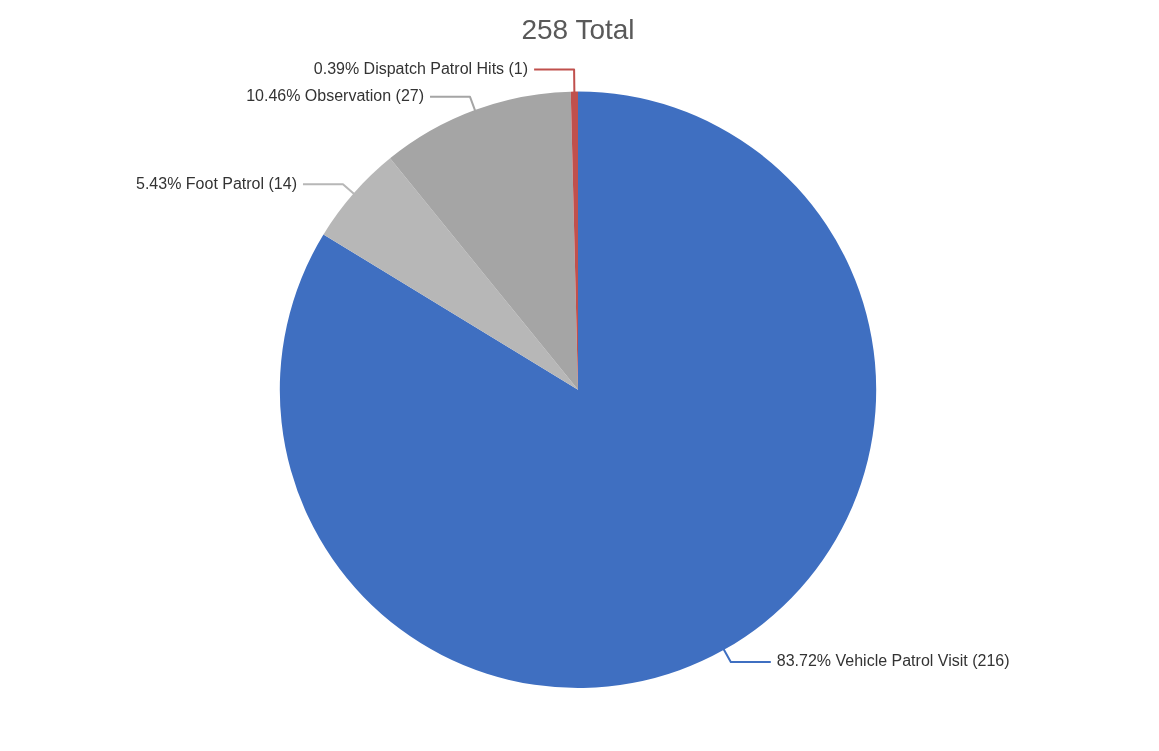 This screenshot has height=751, width=1159. I want to click on slice-label: 83.72% Vehicle Patrol Visit (216), so click(893, 661).